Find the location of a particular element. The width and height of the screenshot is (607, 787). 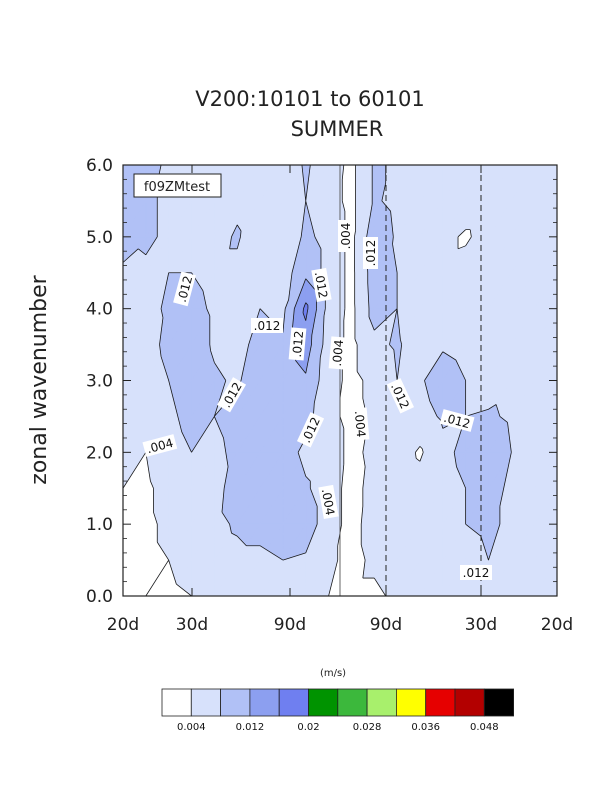

colorbar-label: 0.02 is located at coordinates (308, 727).